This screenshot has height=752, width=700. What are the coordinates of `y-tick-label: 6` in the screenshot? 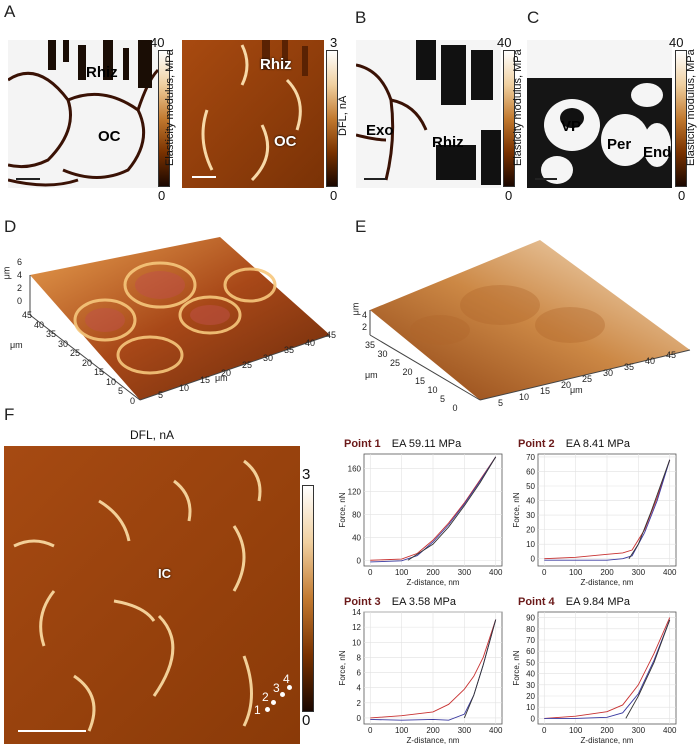 It's located at (359, 673).